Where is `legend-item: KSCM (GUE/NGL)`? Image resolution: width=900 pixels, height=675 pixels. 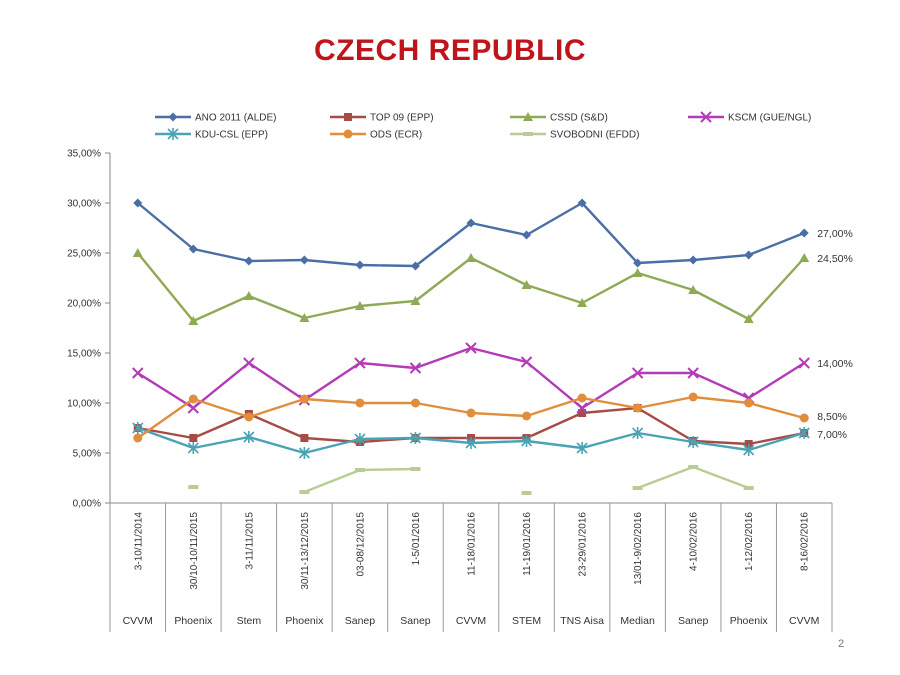
legend-item: KSCM (GUE/NGL) is located at coordinates (749, 117).